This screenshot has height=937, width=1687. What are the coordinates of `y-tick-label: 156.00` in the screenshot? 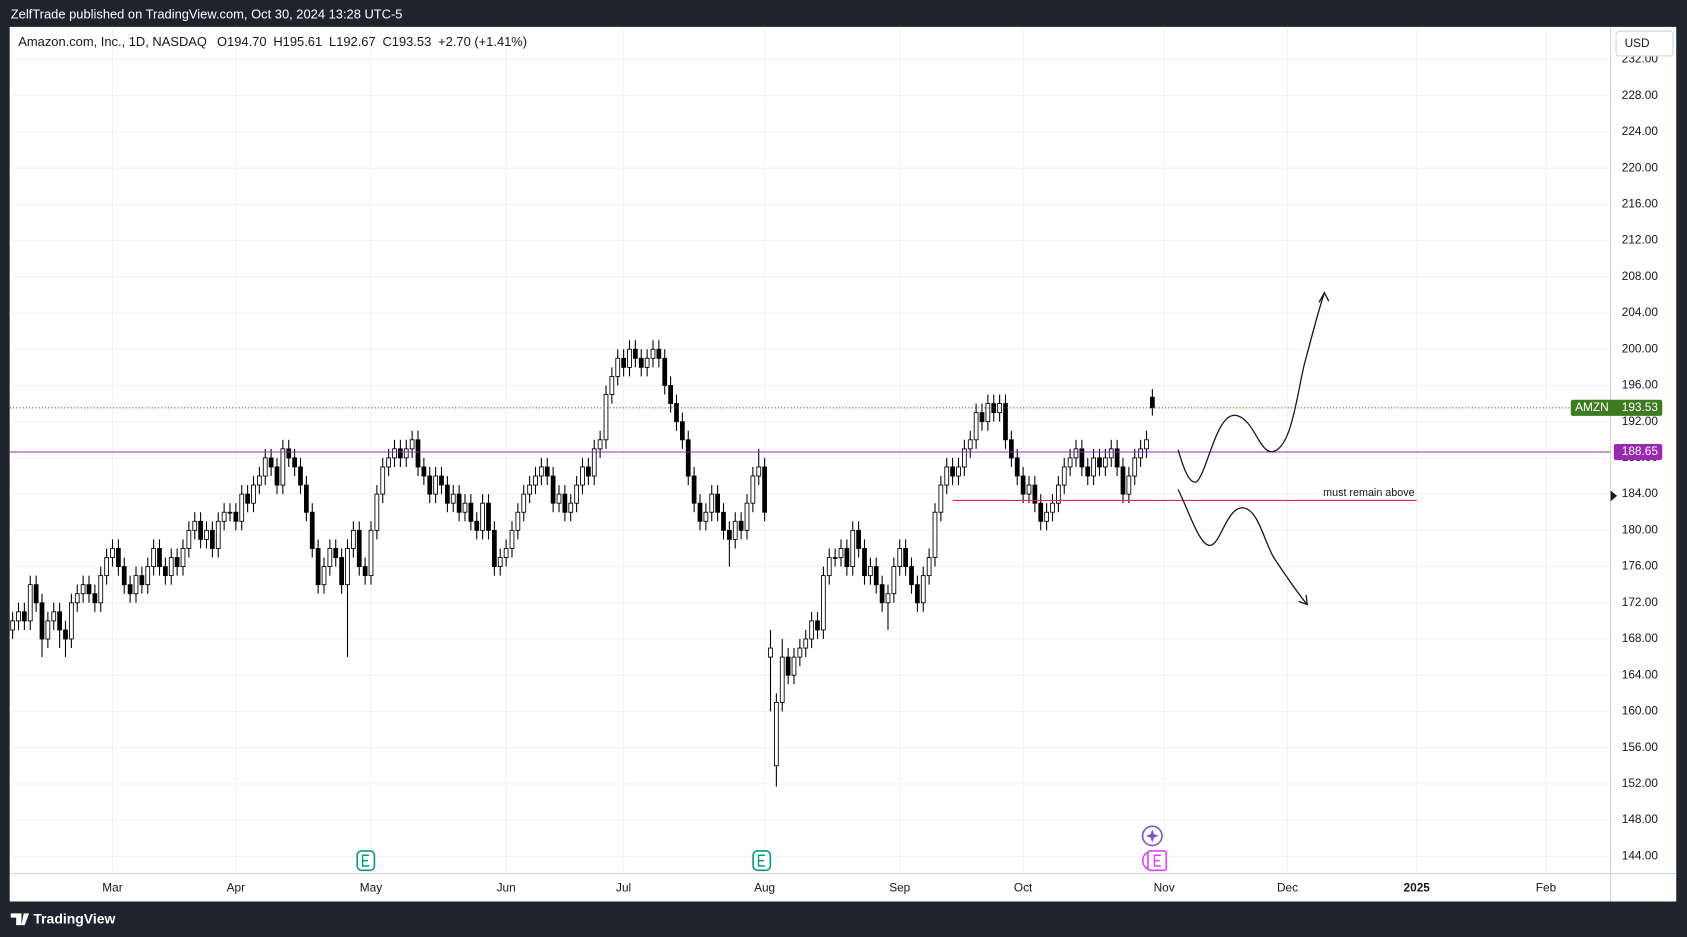 It's located at (1640, 747).